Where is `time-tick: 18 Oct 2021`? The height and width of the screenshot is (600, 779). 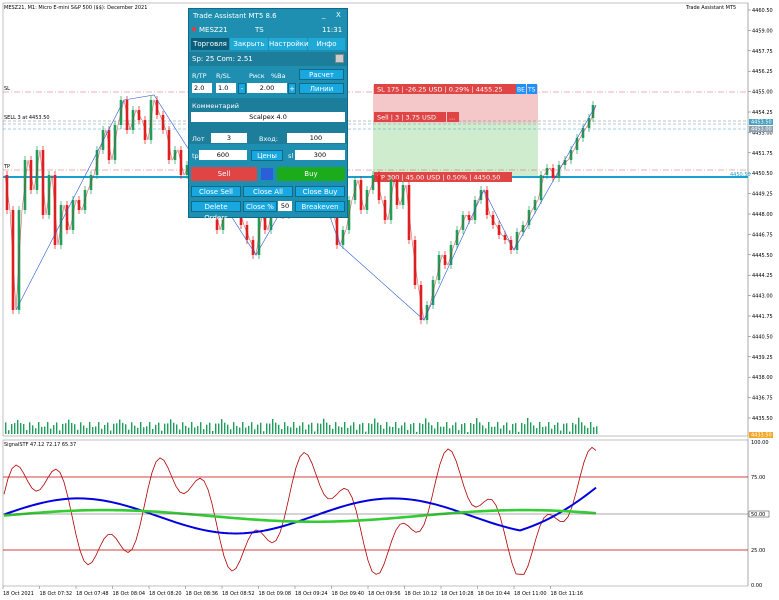 time-tick: 18 Oct 2021 is located at coordinates (18, 594).